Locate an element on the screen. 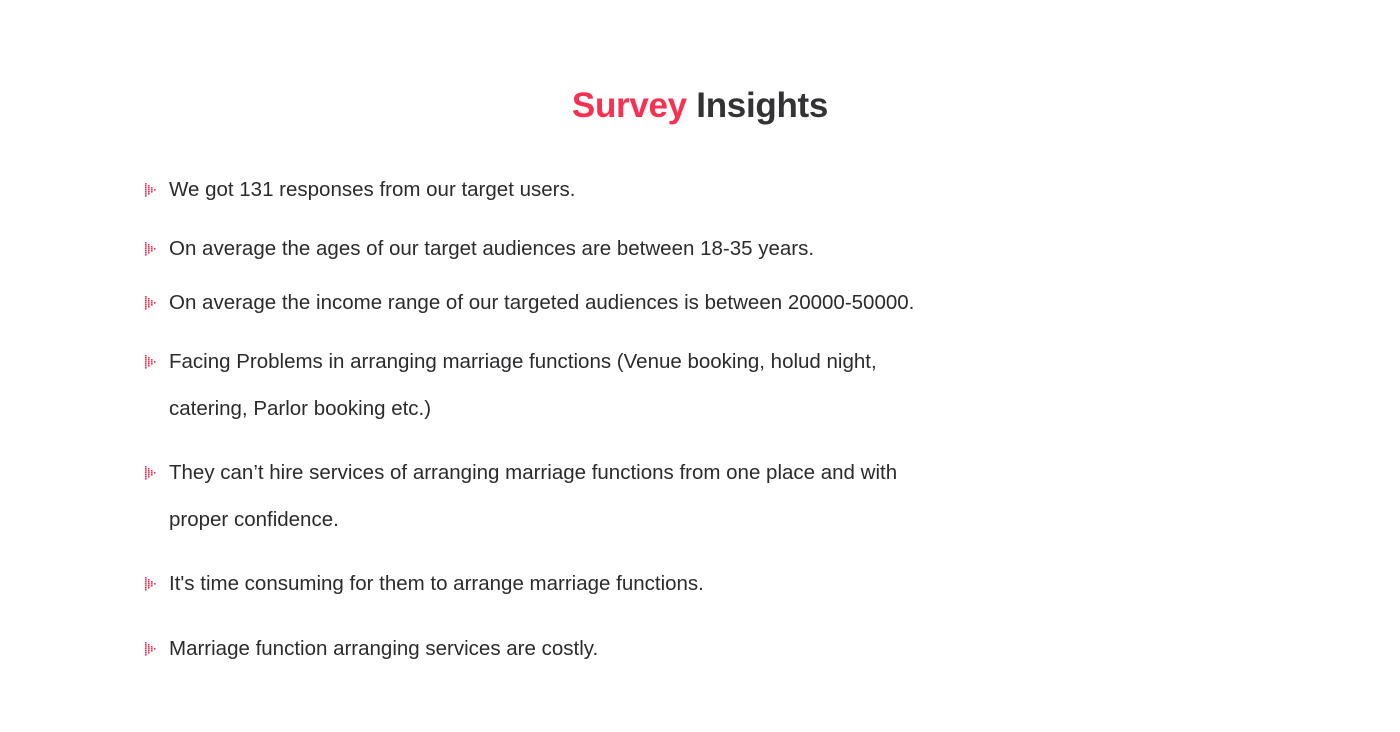 The width and height of the screenshot is (1400, 732). page-title: Survey Insights is located at coordinates (700, 106).